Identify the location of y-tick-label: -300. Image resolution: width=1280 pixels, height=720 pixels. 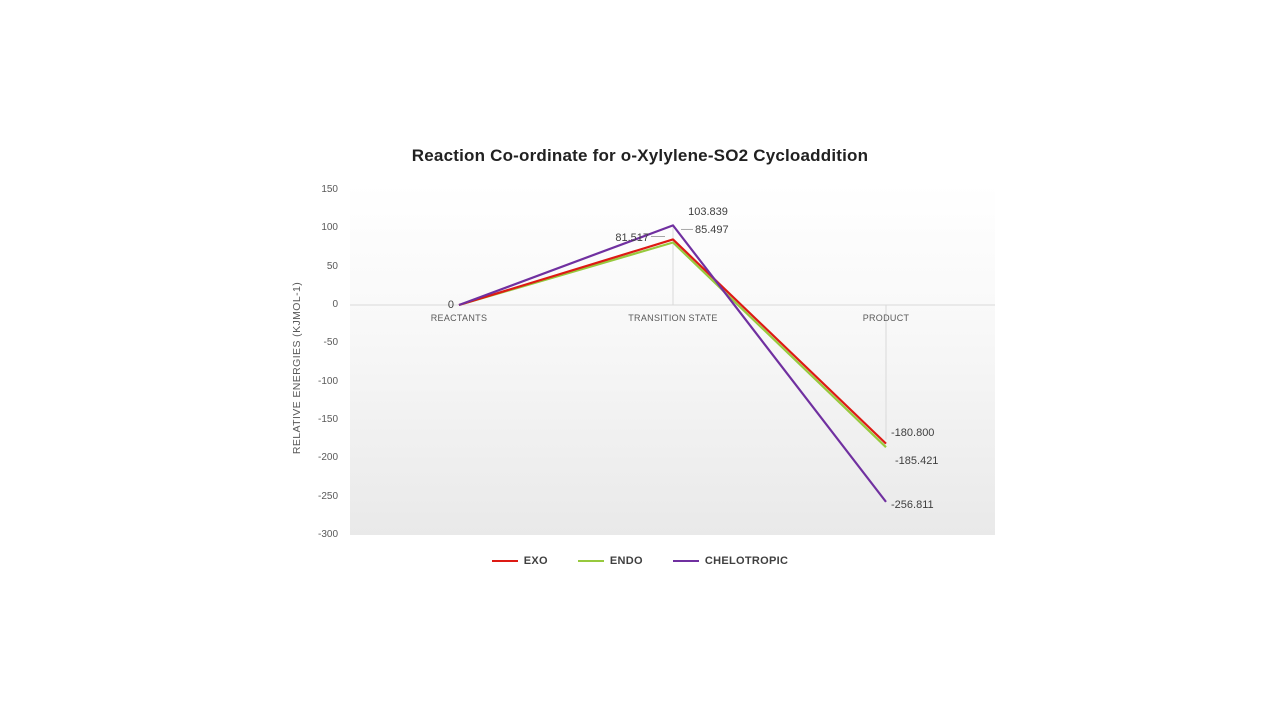
(327, 534).